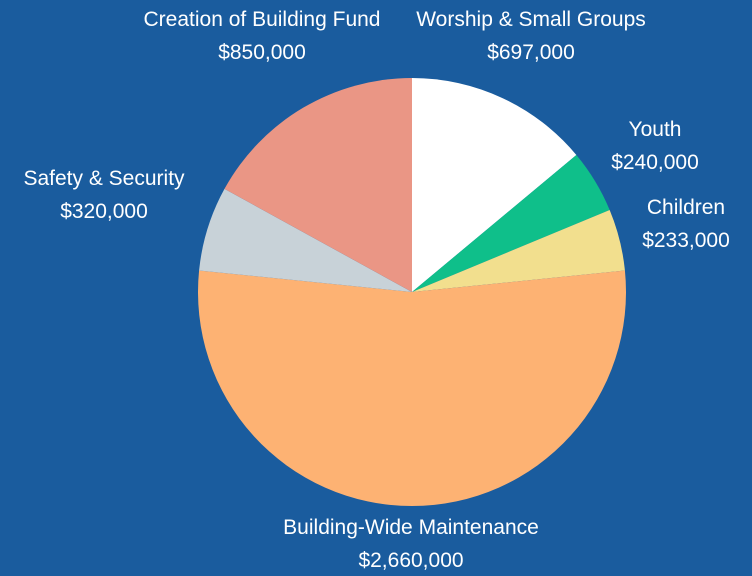 The height and width of the screenshot is (576, 752). Describe the element at coordinates (686, 207) in the screenshot. I see `label-children-name: Children` at that location.